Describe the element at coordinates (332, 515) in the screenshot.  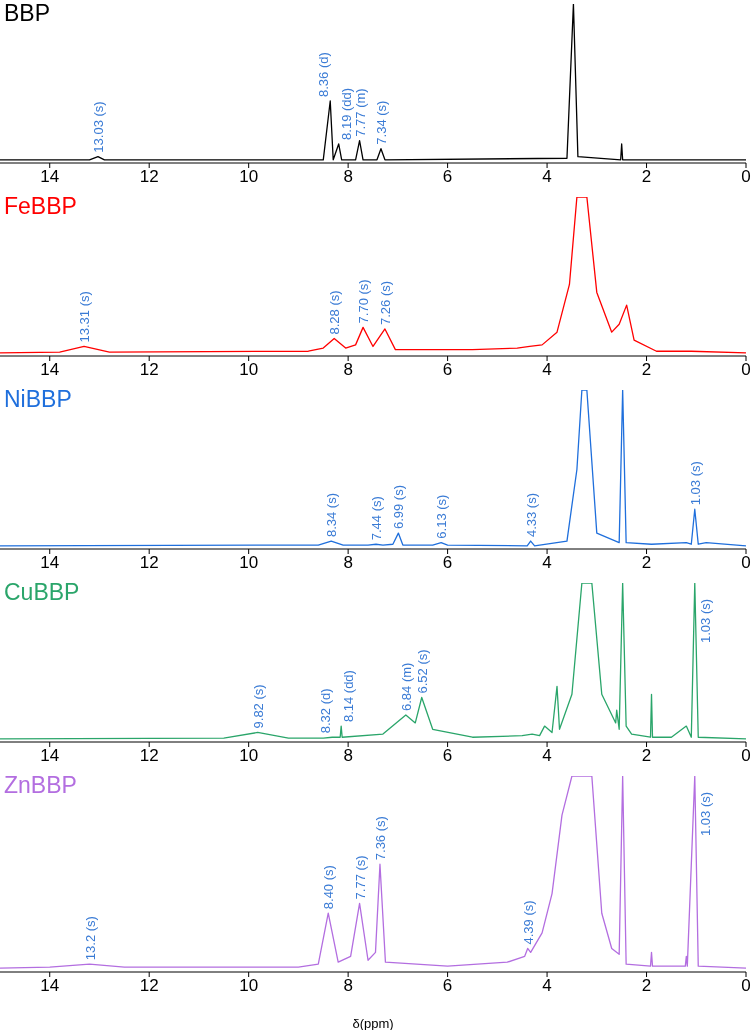
I see `annotation: 8.34 (s)` at that location.